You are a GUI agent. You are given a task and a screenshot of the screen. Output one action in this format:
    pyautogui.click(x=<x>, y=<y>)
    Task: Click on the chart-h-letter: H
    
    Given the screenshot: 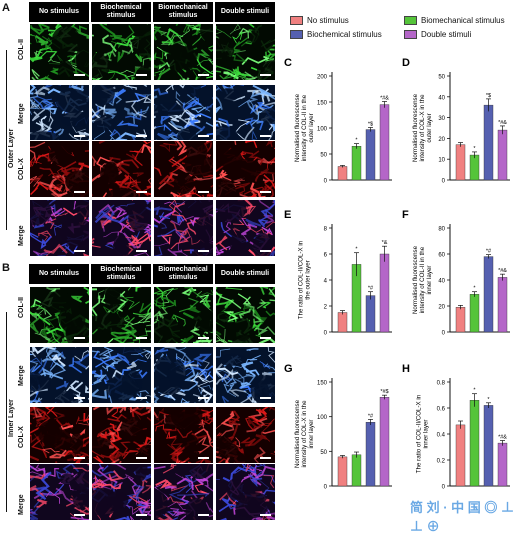 What is the action you would take?
    pyautogui.click(x=406, y=369)
    